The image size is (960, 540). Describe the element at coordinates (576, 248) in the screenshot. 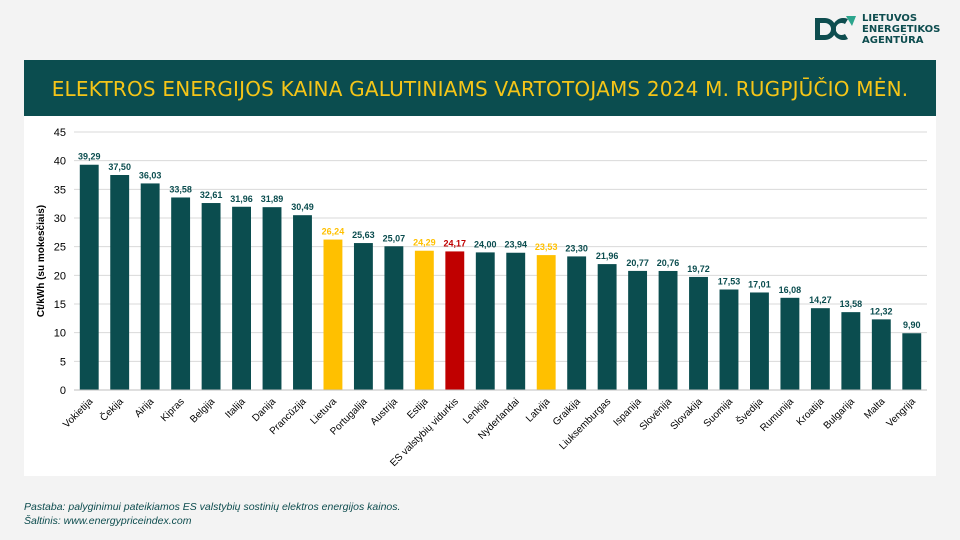

I see `data-label: 23,30` at that location.